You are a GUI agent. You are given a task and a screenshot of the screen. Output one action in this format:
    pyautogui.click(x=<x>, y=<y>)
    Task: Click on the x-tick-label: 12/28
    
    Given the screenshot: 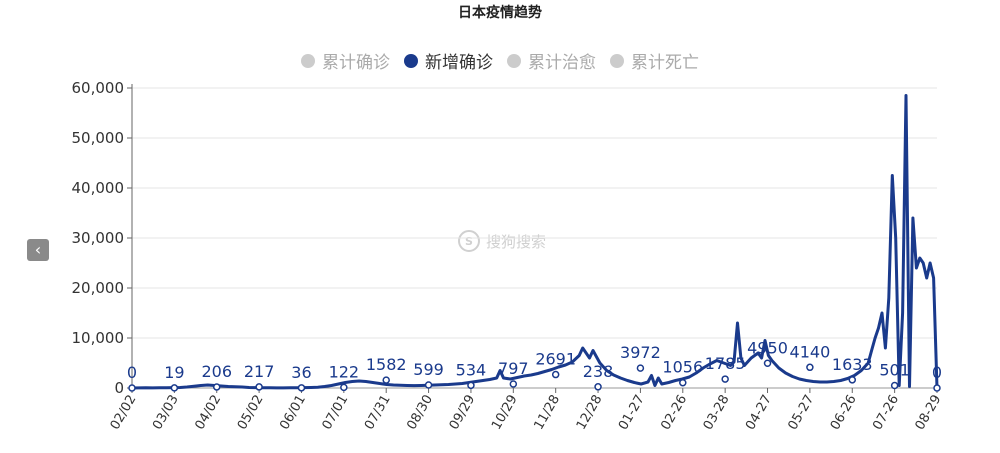 What is the action you would take?
    pyautogui.click(x=590, y=413)
    